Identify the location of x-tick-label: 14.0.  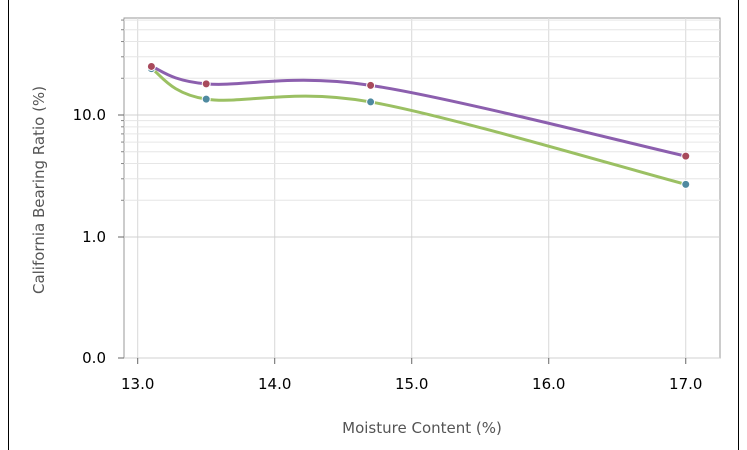
(274, 384).